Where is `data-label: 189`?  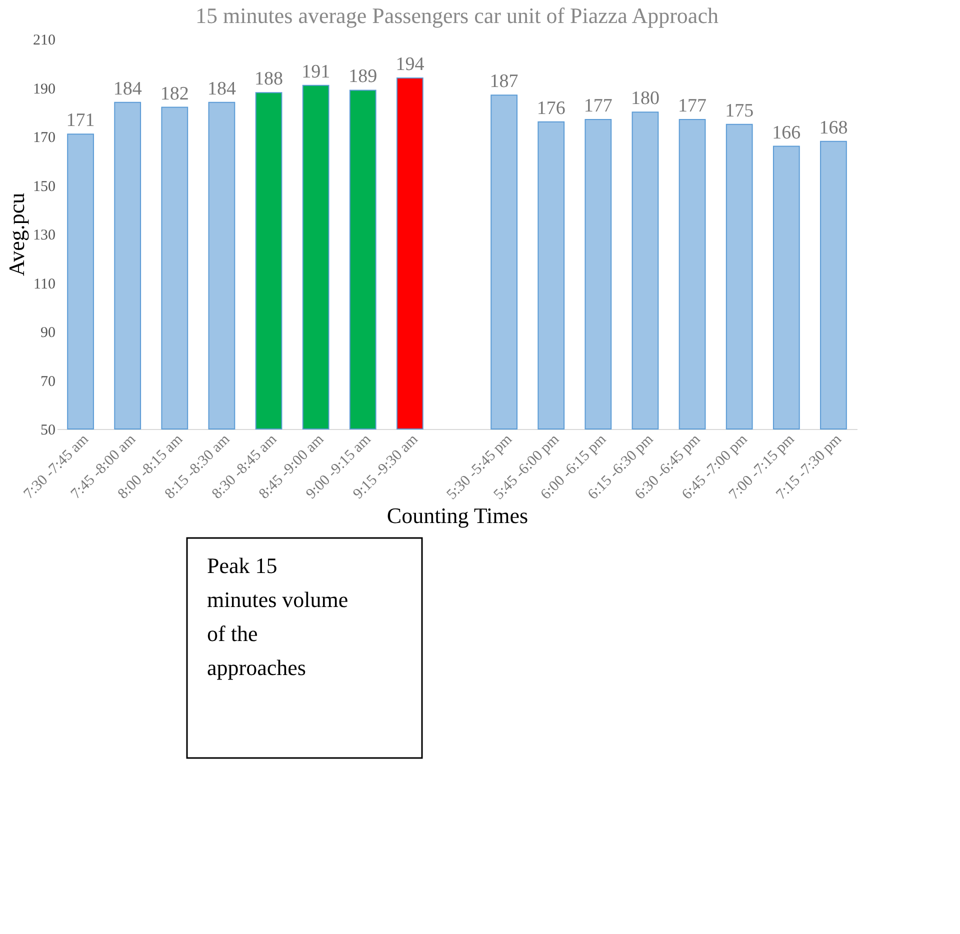 data-label: 189 is located at coordinates (363, 77).